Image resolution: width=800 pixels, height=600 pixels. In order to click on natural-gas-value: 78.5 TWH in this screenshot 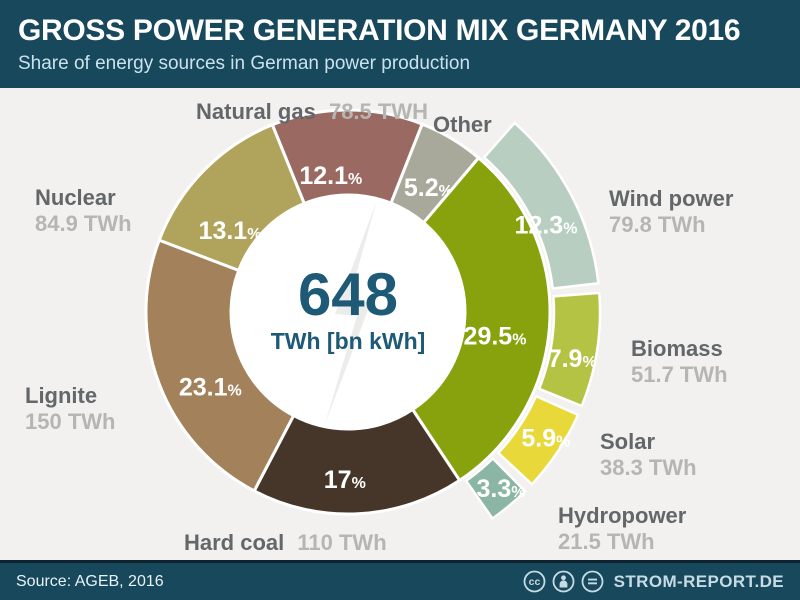, I will do `click(378, 111)`.